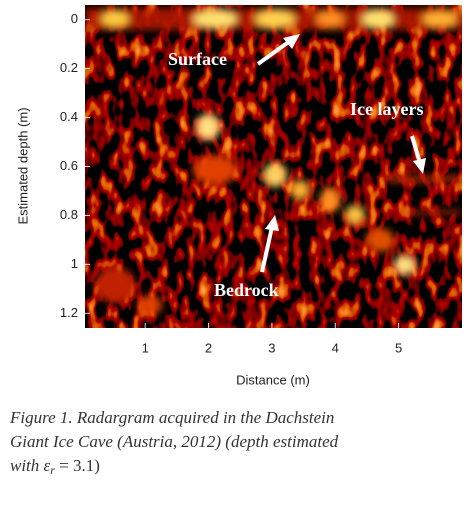  What do you see at coordinates (271, 347) in the screenshot?
I see `x-tick-label: 3` at bounding box center [271, 347].